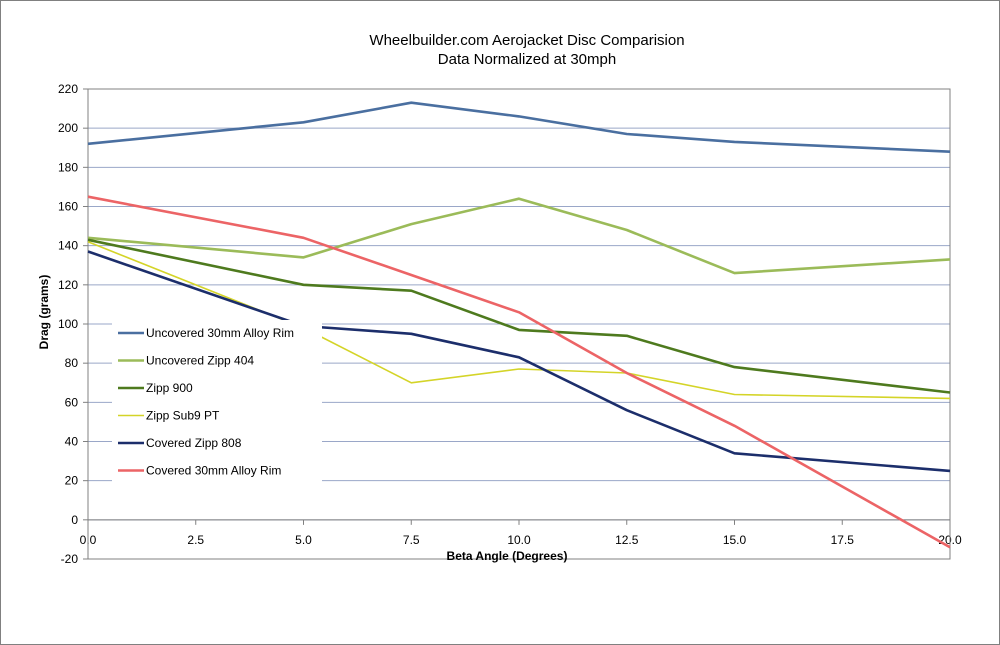  I want to click on y-tick-label: 20, so click(72, 481).